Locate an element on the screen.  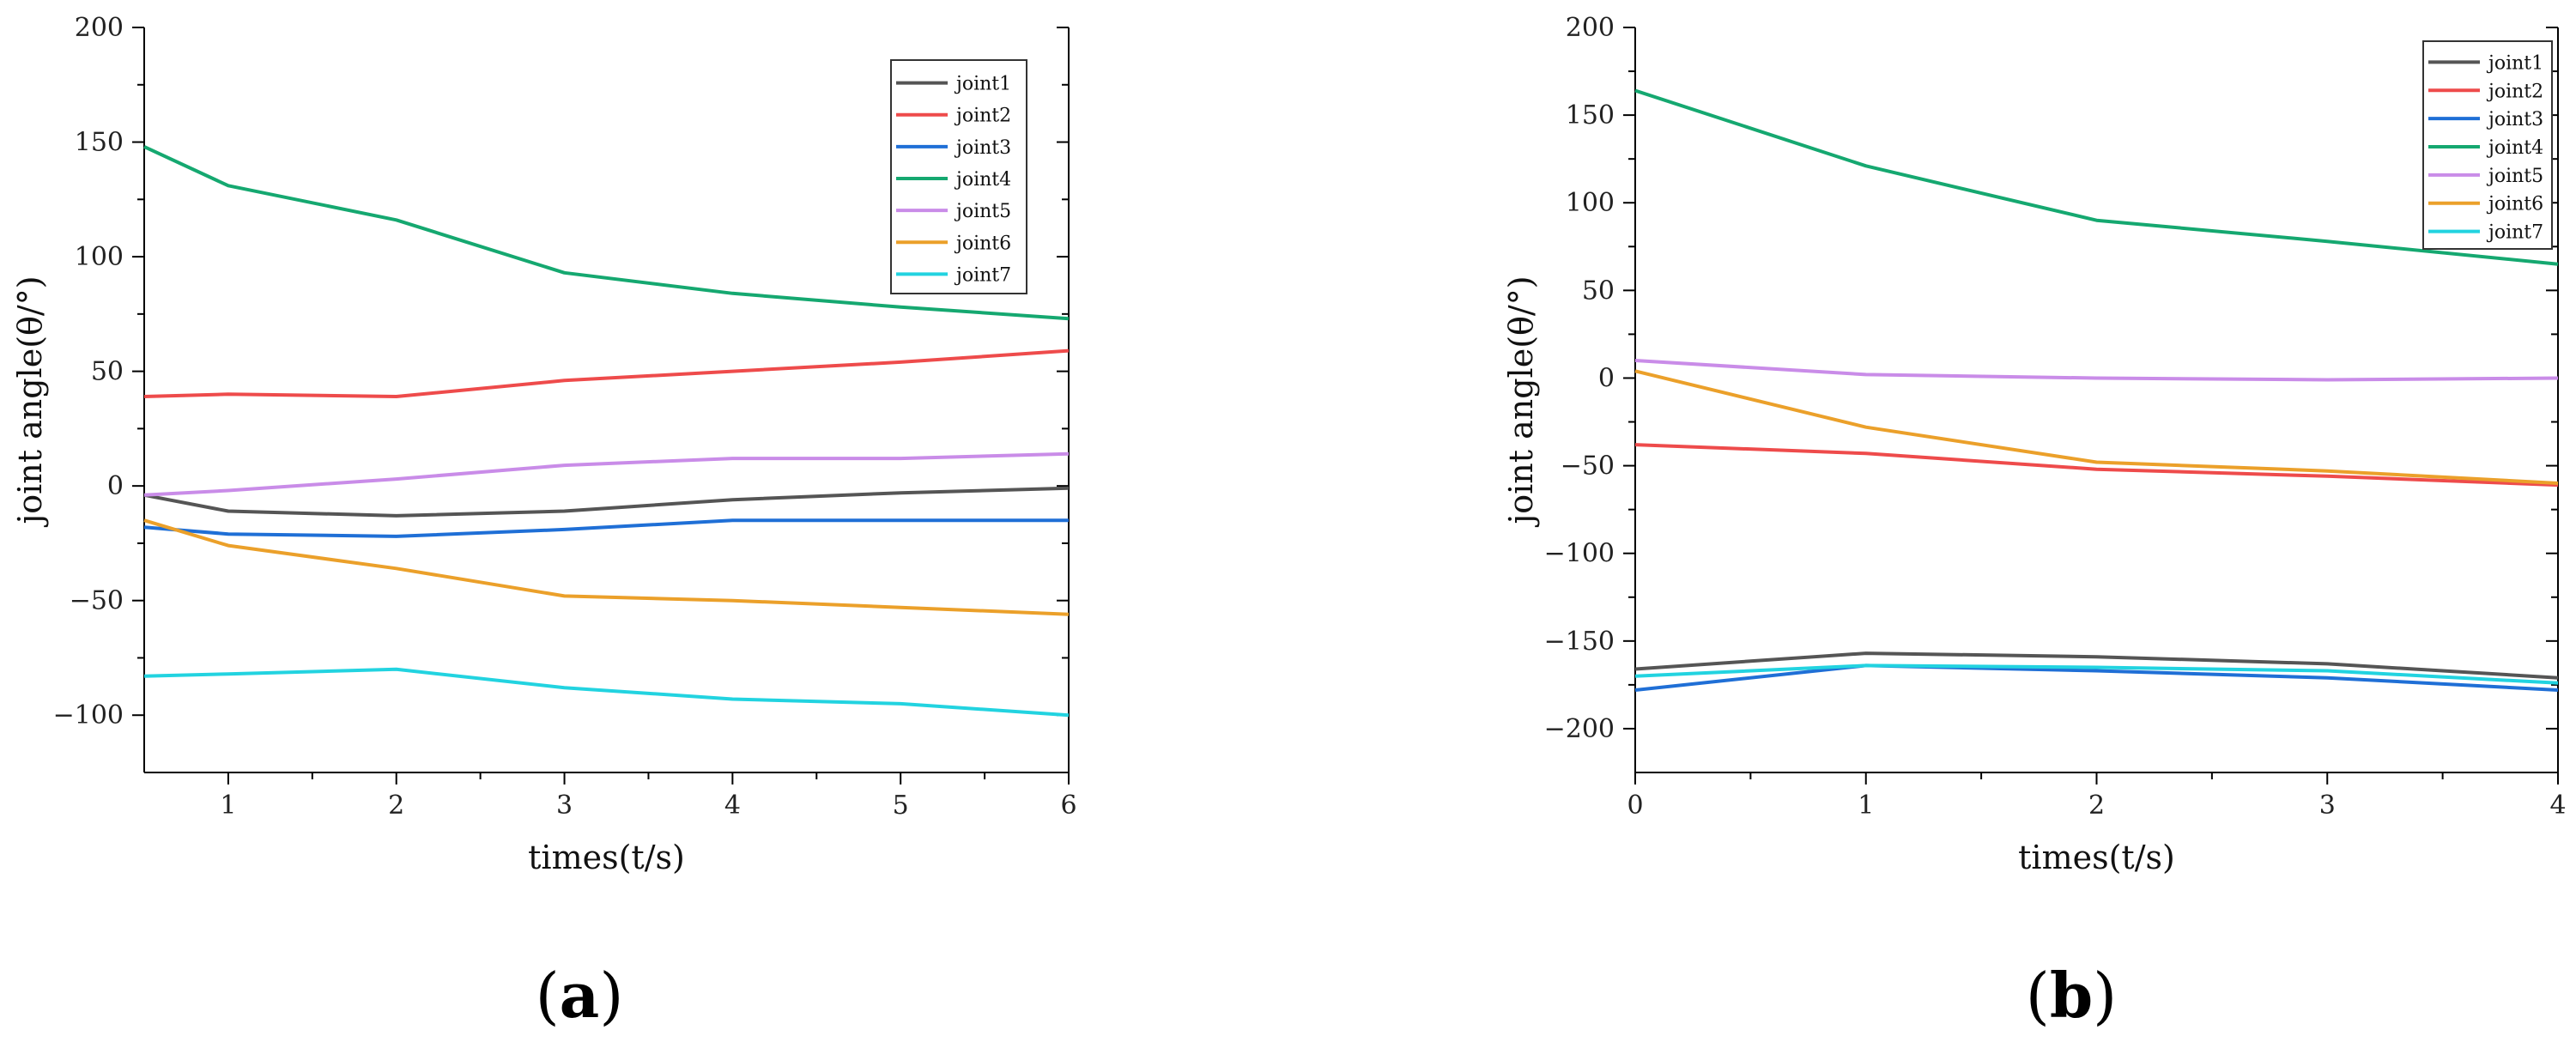
panel-label-part: a is located at coordinates (580, 995).